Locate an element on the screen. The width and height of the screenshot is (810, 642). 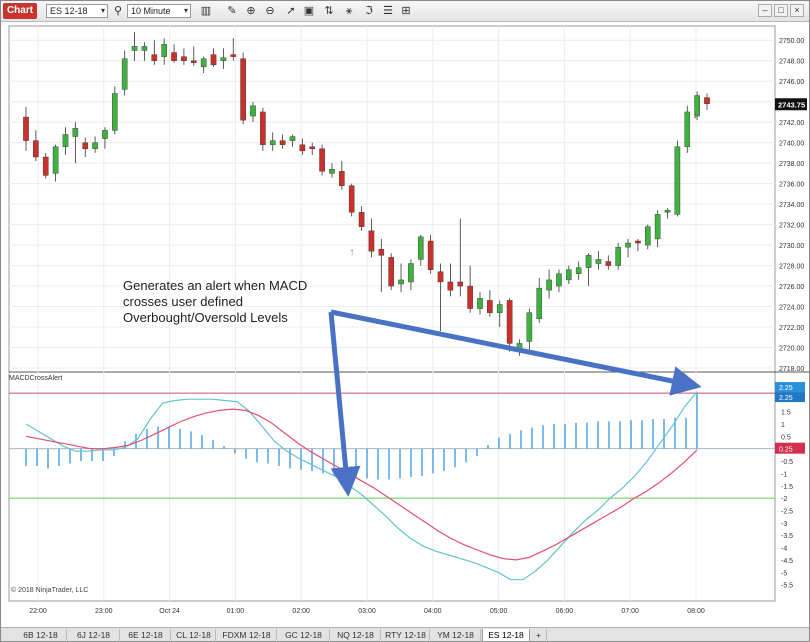
drawing-tools-icon: ⊞ is located at coordinates (406, 11).